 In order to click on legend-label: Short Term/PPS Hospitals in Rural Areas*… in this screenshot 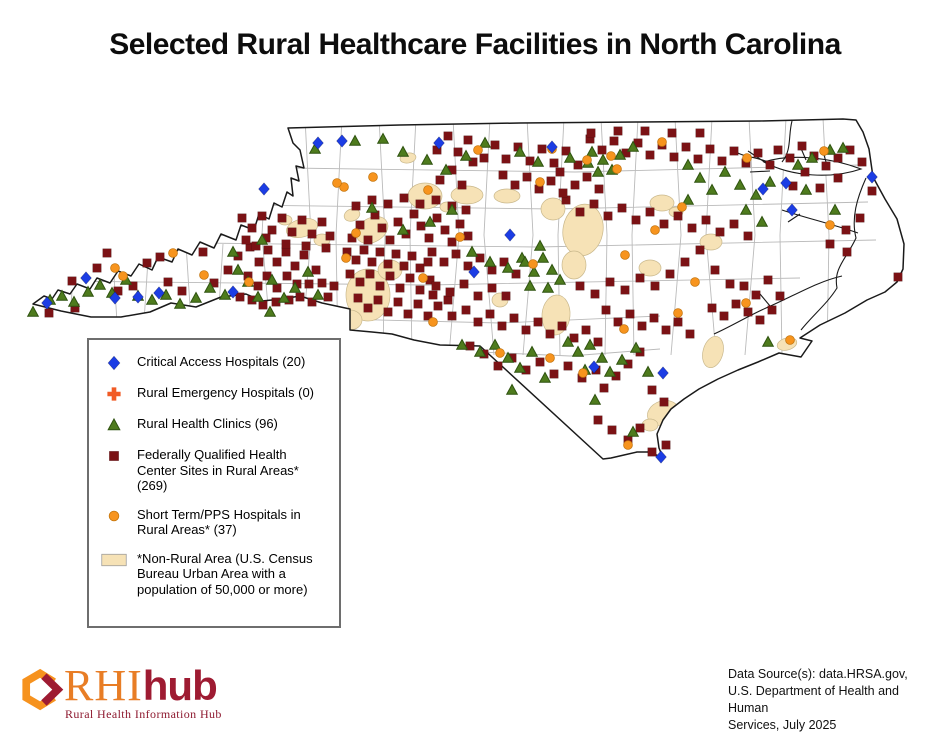, I will do `click(219, 522)`.